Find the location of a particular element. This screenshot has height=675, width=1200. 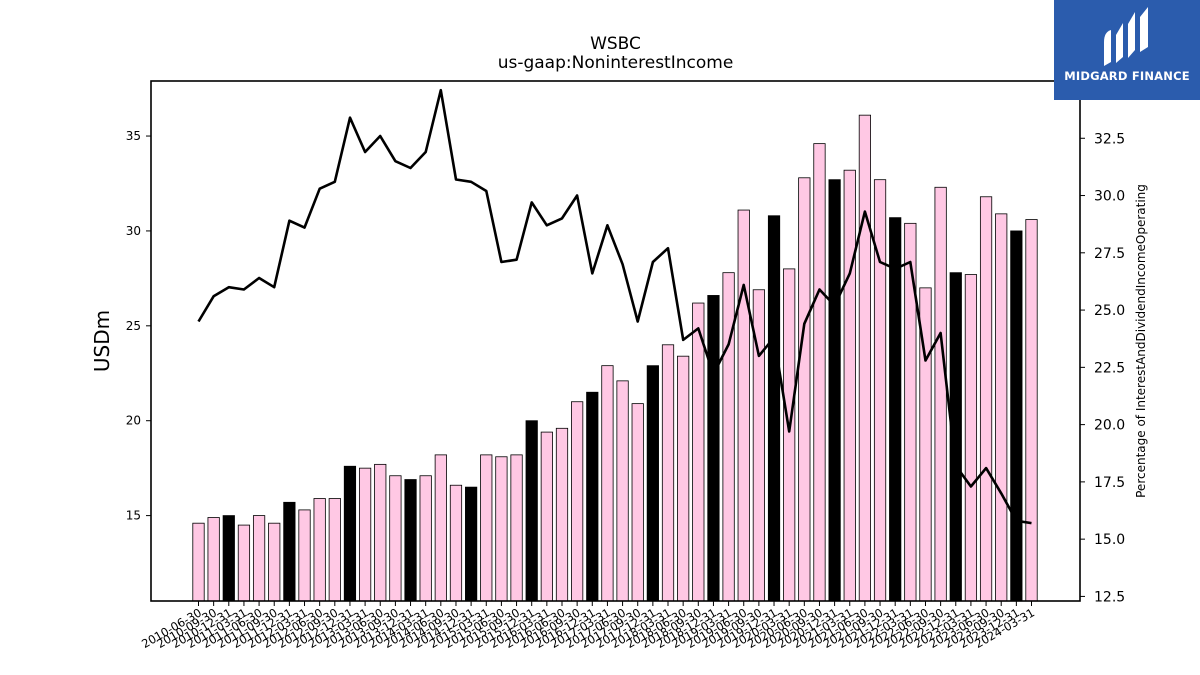

y-tick-label: 25 is located at coordinates (133, 326).